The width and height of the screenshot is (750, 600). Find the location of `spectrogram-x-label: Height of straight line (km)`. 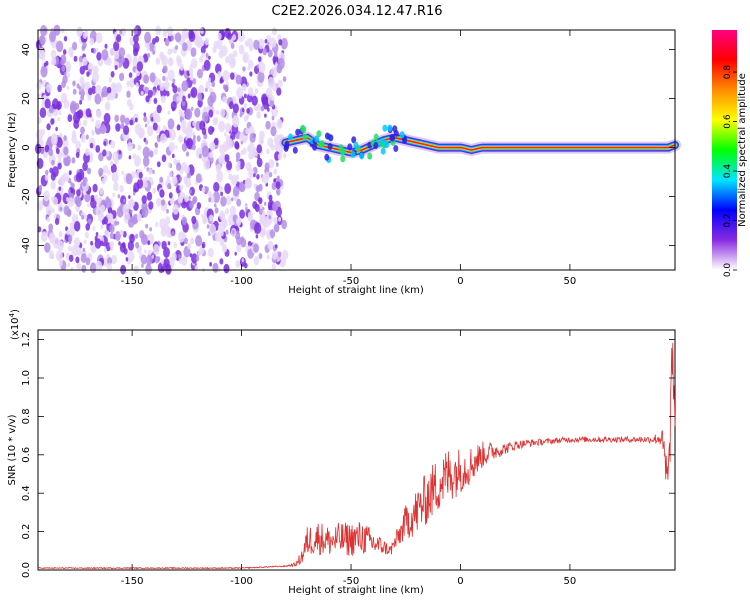

spectrogram-x-label: Height of straight line (km) is located at coordinates (356, 290).